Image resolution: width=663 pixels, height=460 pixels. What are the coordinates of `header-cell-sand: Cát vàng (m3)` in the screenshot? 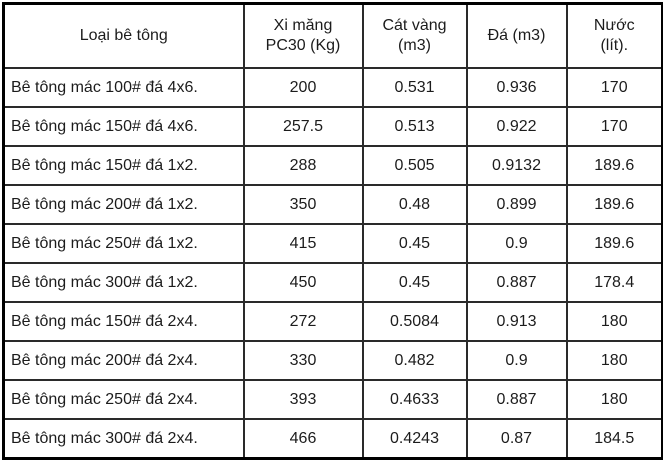 It's located at (414, 35).